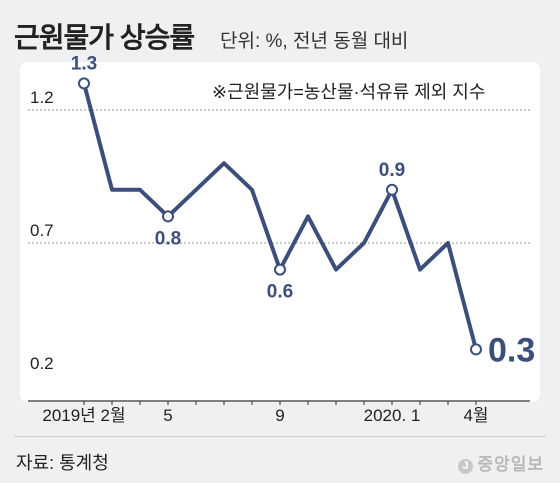  What do you see at coordinates (279, 415) in the screenshot?
I see `x-tick-label: 9` at bounding box center [279, 415].